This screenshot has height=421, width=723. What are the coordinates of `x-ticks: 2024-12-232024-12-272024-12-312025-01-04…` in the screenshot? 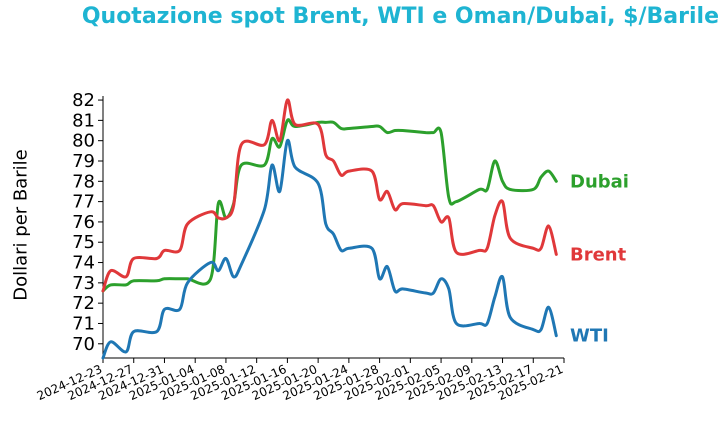 It's located at (300, 380).